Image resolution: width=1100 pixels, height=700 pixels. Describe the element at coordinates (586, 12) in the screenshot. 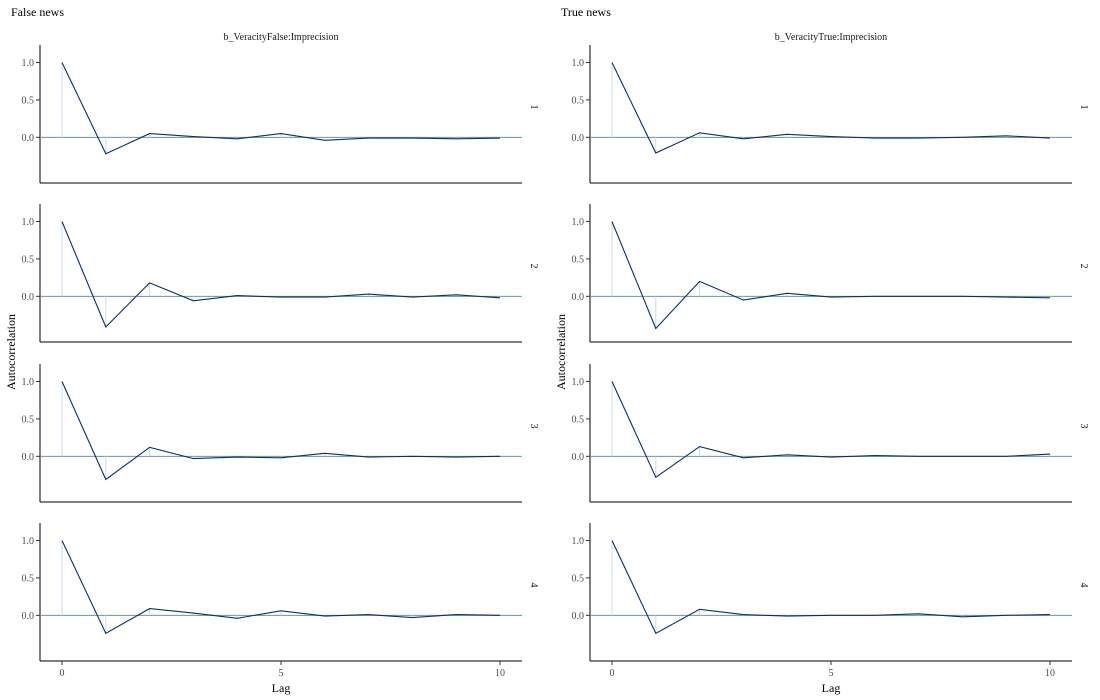

I see `column-title: True news` at that location.